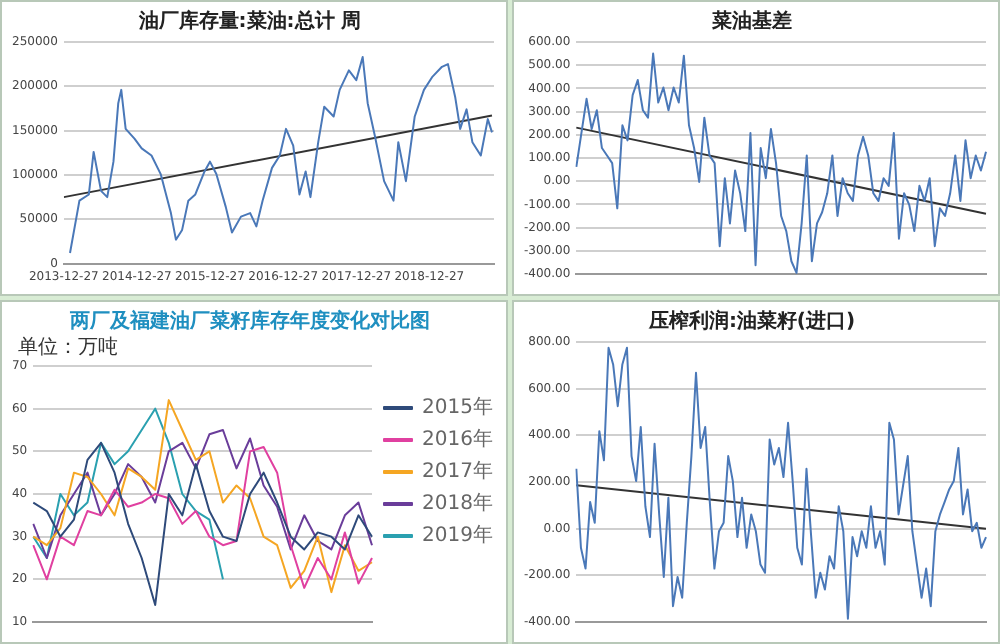  What do you see at coordinates (457, 535) in the screenshot?
I see `legend-label: 2019年` at bounding box center [457, 535].